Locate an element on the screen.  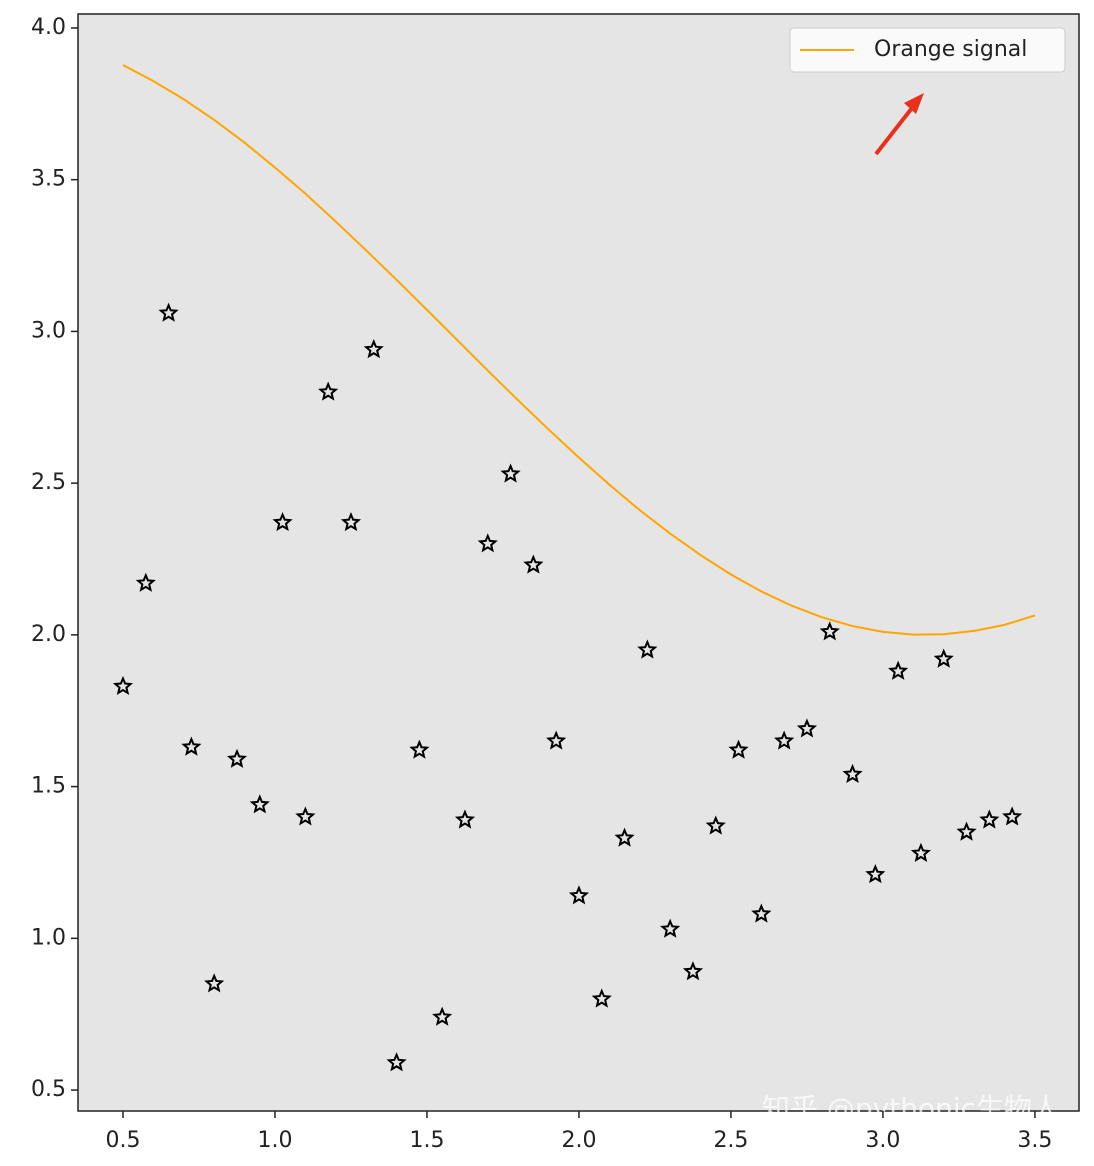
x-tick-label: 2.0 is located at coordinates (578, 1140).